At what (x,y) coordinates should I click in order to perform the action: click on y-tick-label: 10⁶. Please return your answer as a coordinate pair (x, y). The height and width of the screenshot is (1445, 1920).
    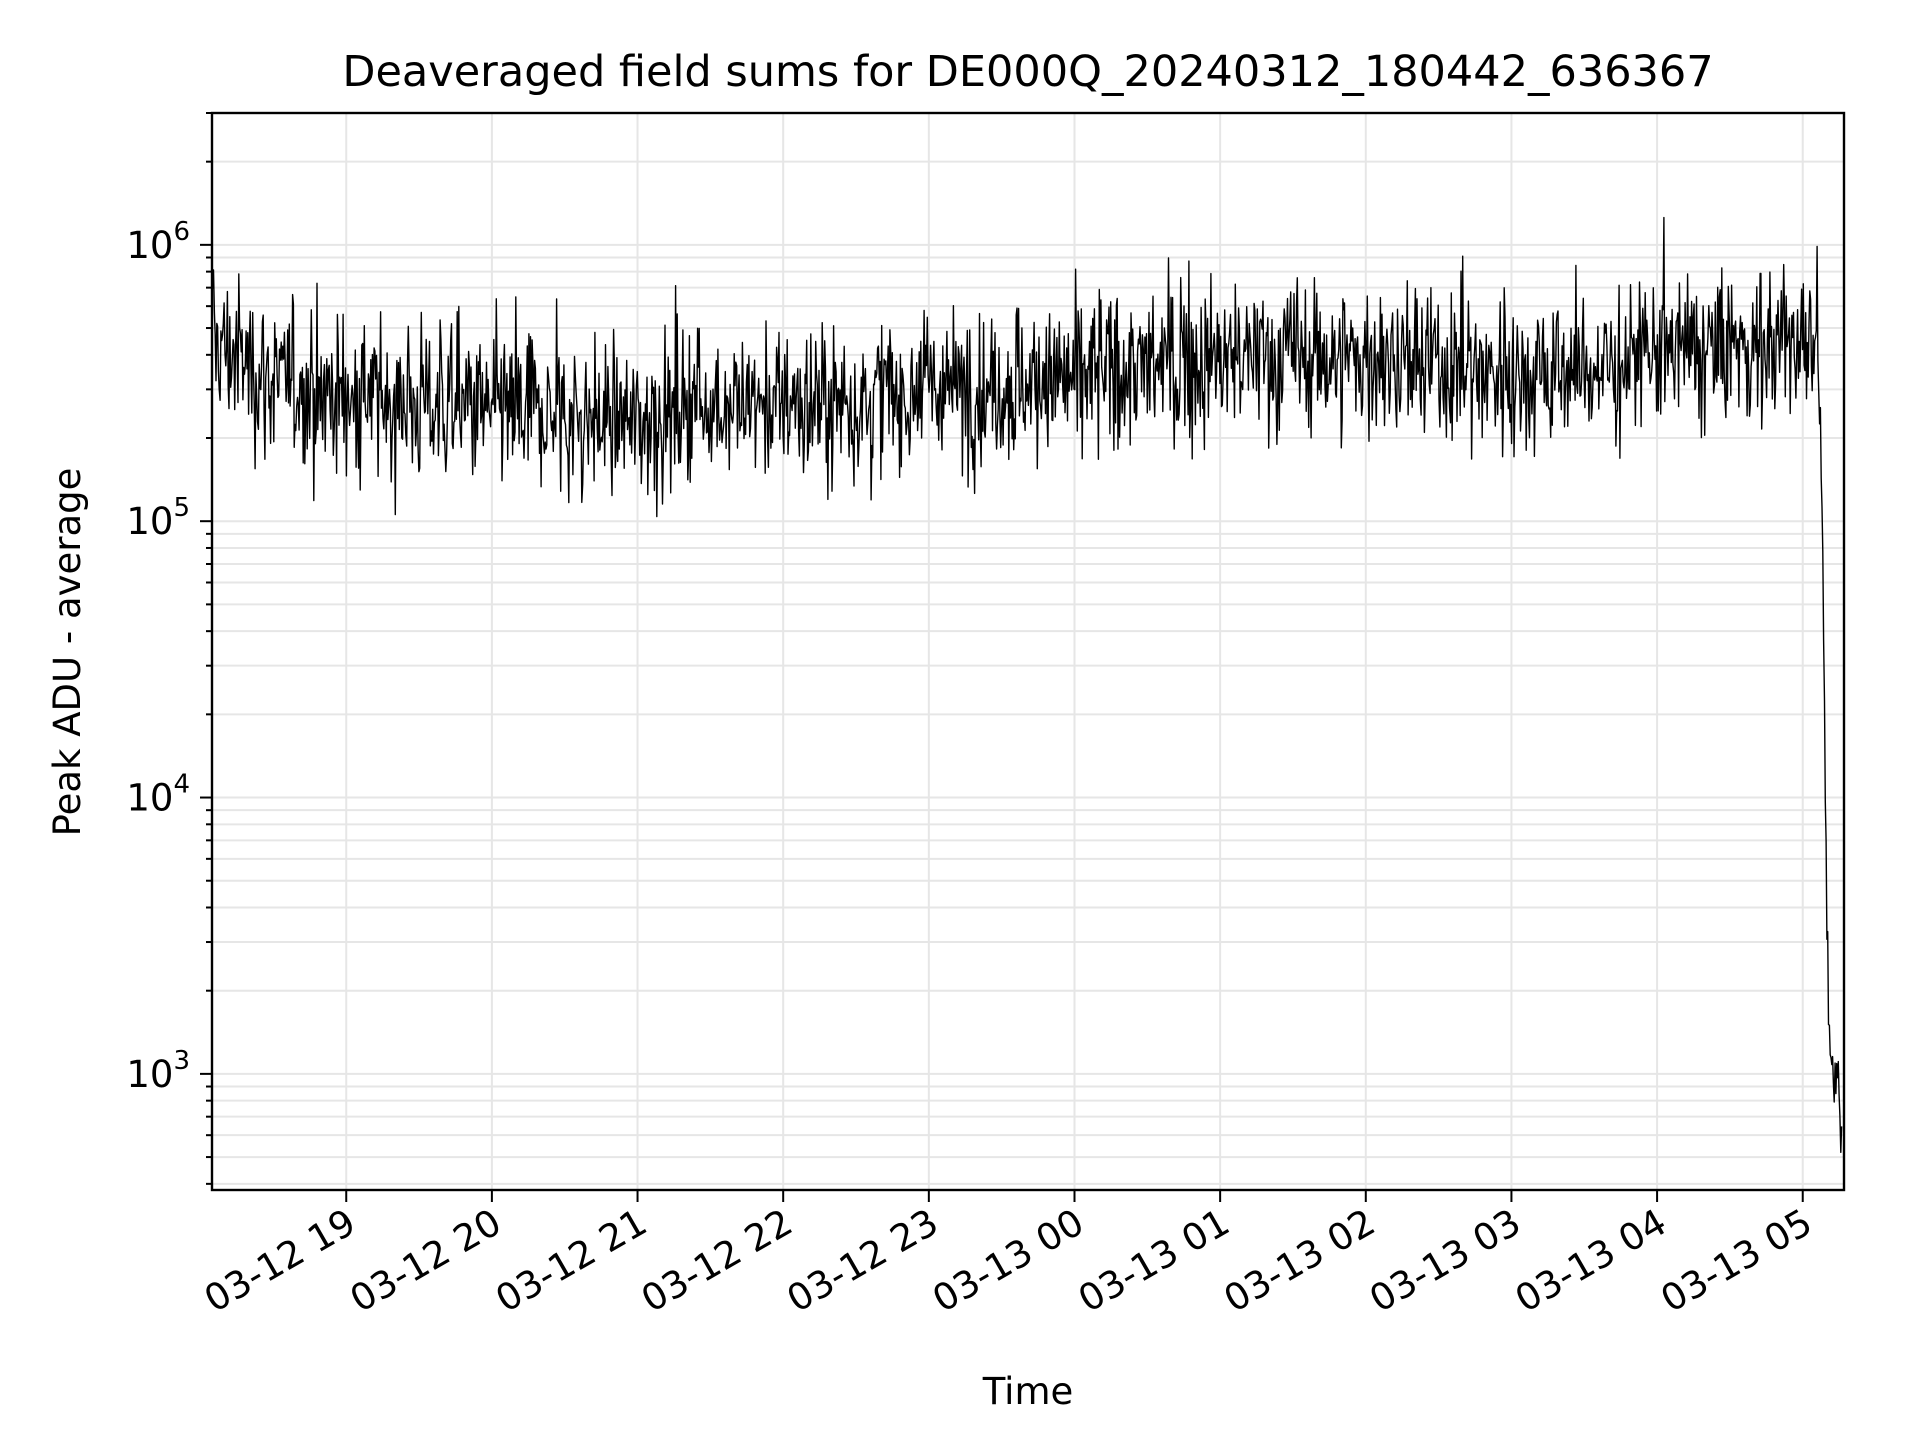
    Looking at the image, I should click on (158, 242).